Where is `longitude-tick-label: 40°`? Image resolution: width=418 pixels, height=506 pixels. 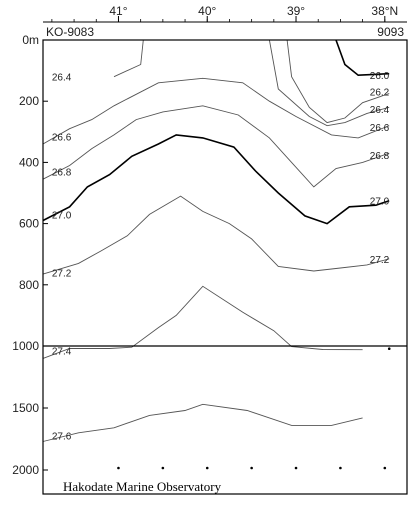 longitude-tick-label: 40° is located at coordinates (207, 11).